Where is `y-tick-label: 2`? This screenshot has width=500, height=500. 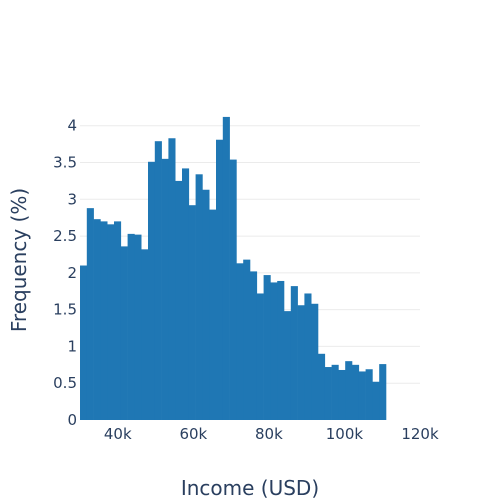
y-tick-label: 2 is located at coordinates (72, 273).